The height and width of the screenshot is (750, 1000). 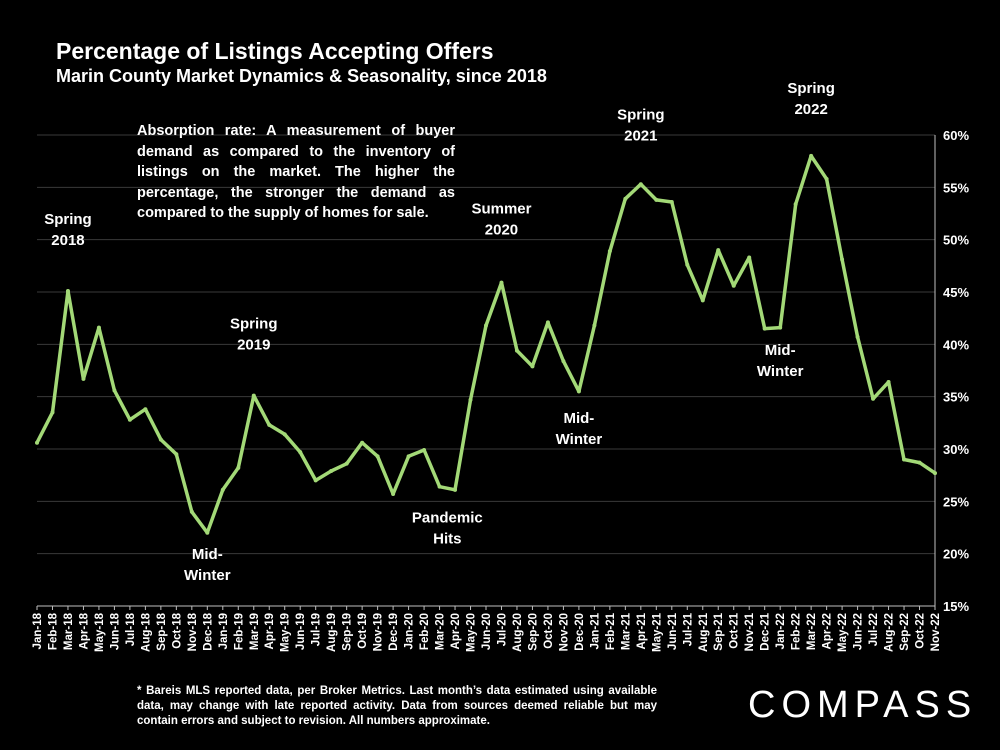 I want to click on x-tick-label: Dec-20, so click(x=580, y=632).